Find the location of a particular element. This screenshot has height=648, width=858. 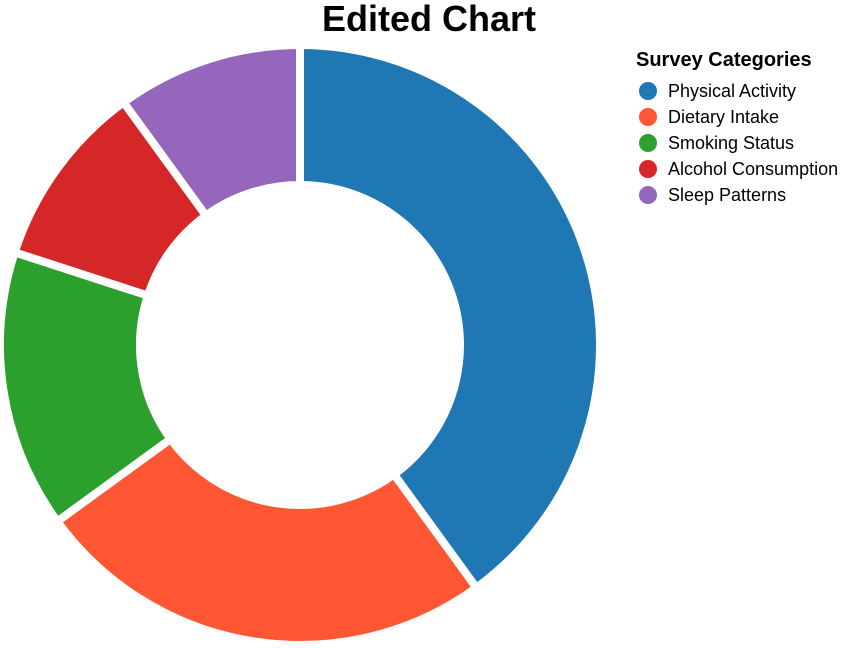

donut-slice-smoking-status is located at coordinates (87, 387).